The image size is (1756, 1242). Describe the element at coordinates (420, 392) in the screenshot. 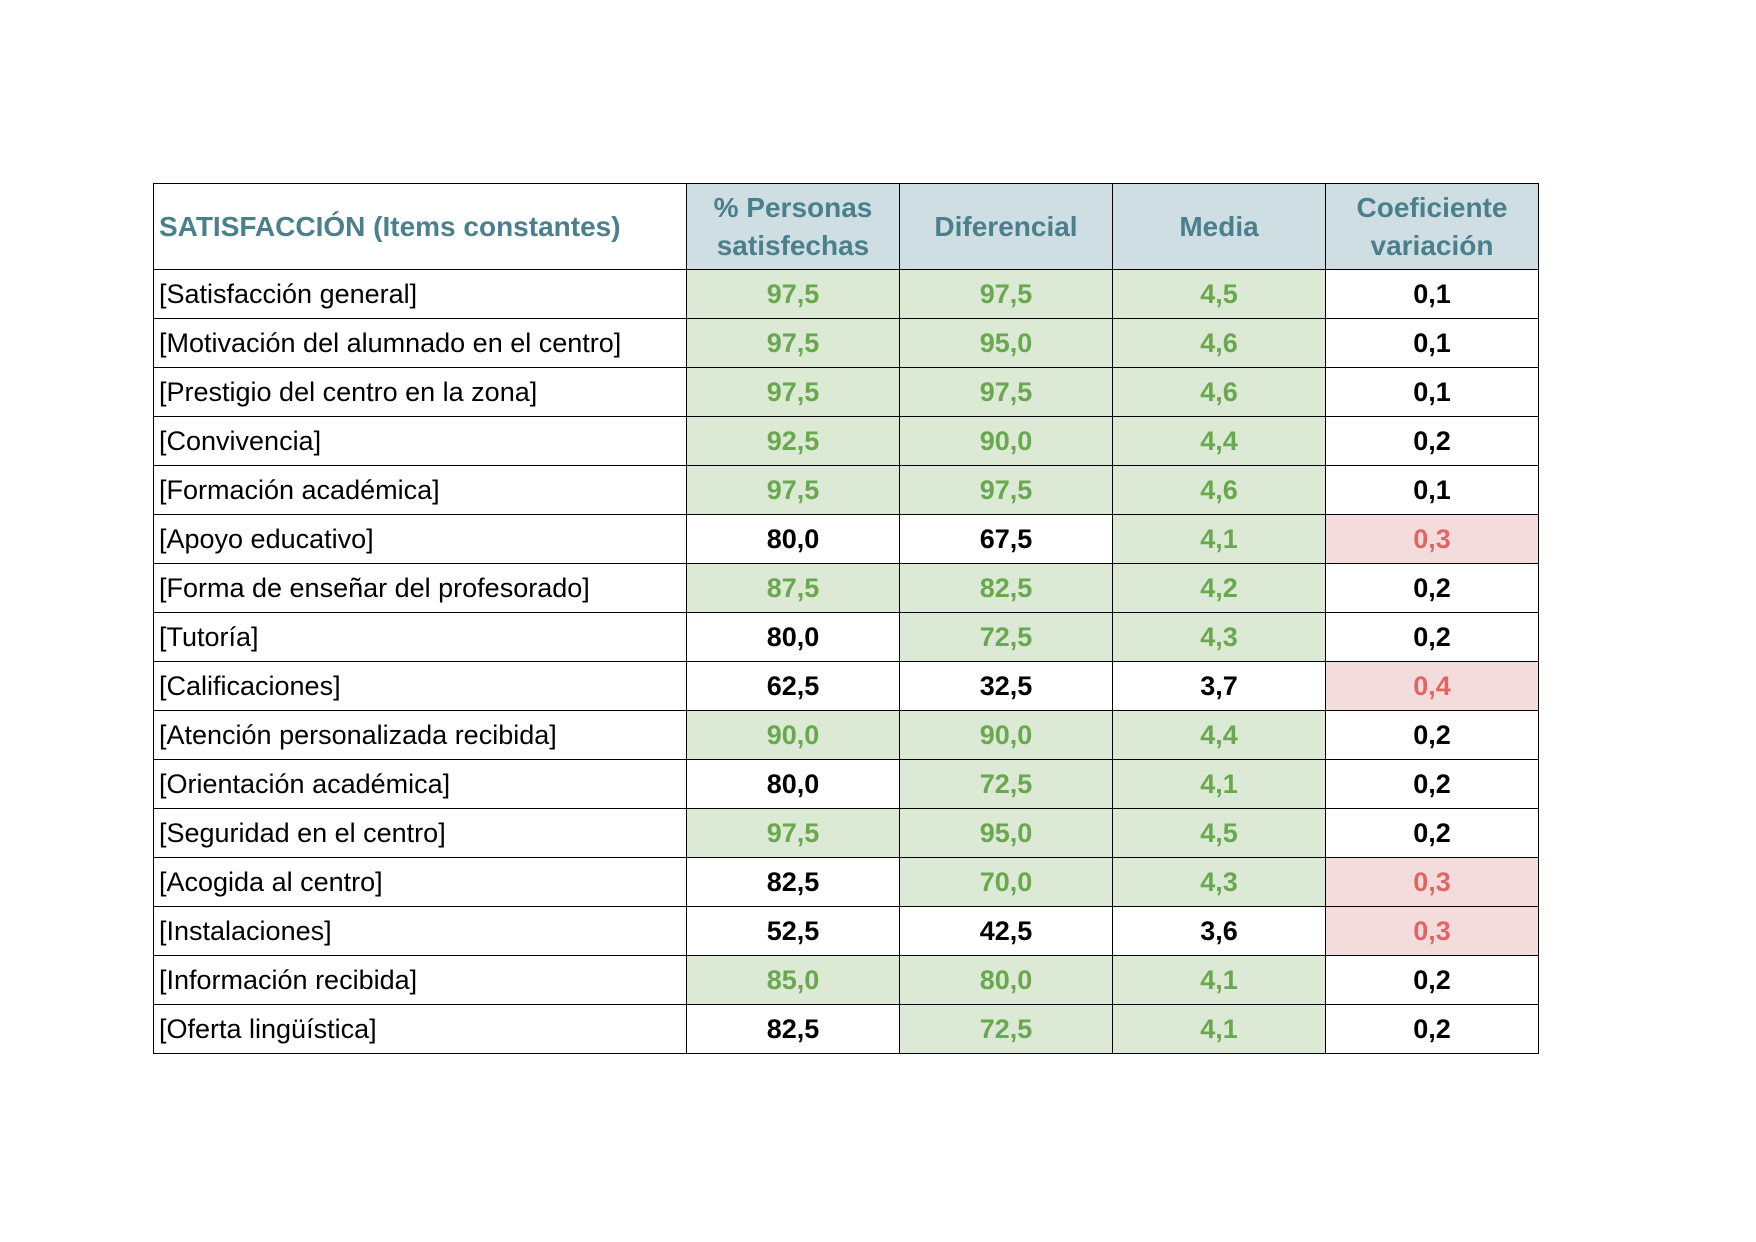

I see `cell-item-label: [Prestigio del centro en la zona]` at that location.